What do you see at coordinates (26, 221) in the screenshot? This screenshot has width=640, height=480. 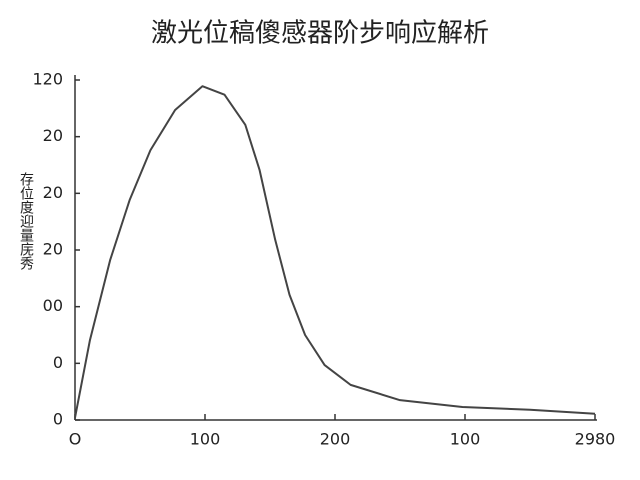 I see `y-axis-label: 存位度迎量庑秀` at bounding box center [26, 221].